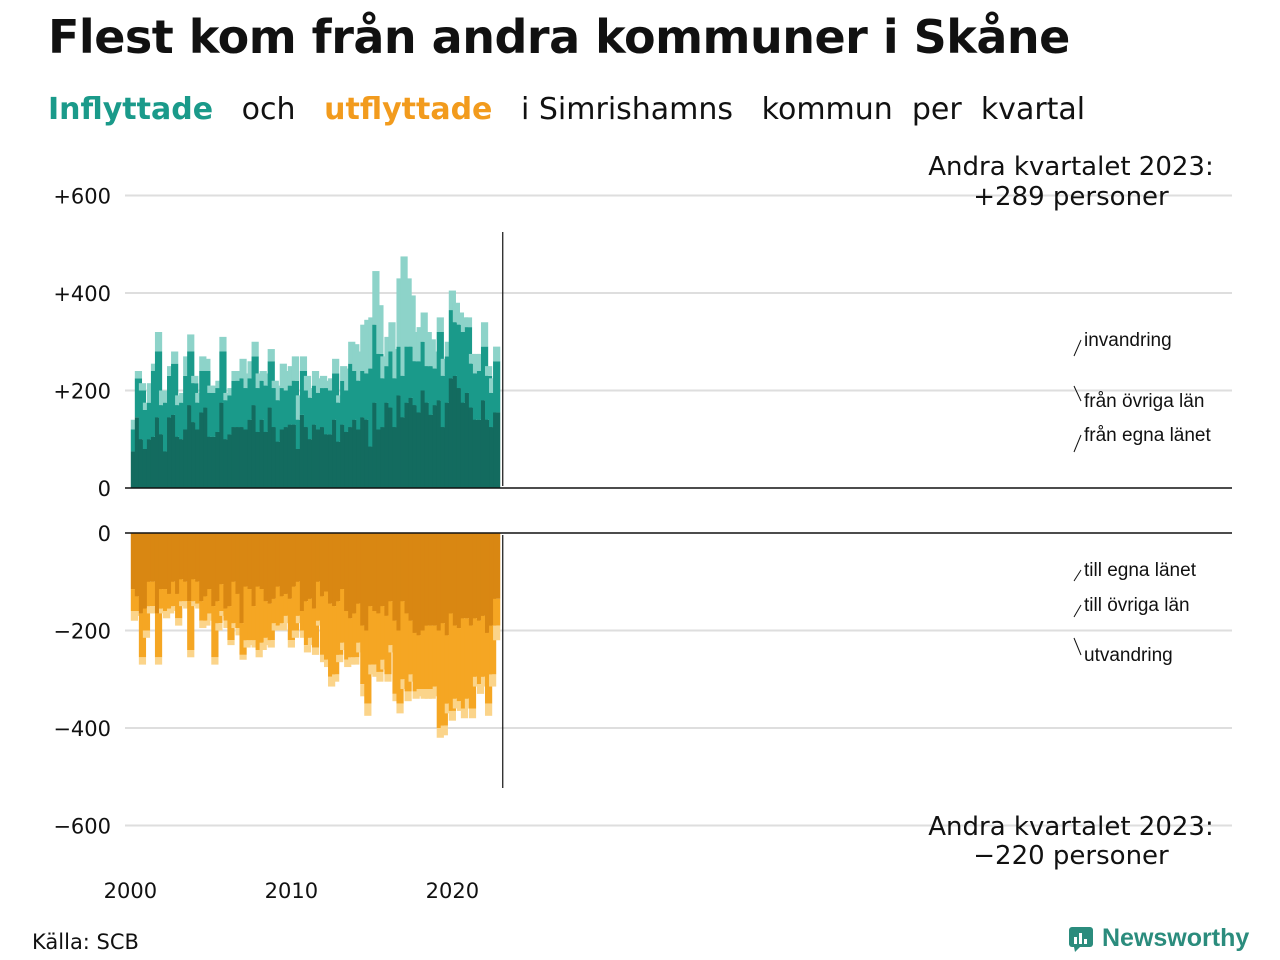 The image size is (1280, 960). What do you see at coordinates (1137, 605) in the screenshot?
I see `label-till-ovriga-lan: till övriga län` at bounding box center [1137, 605].